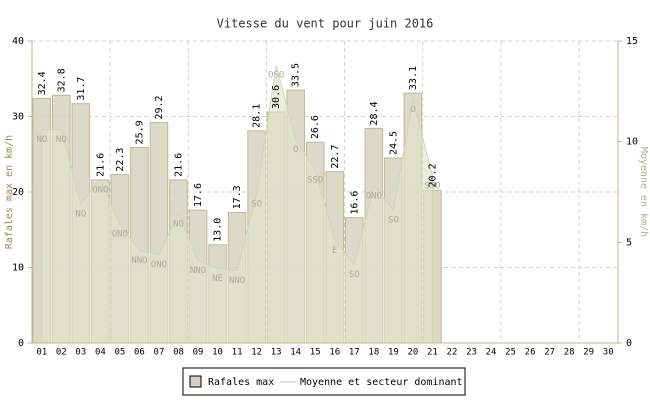  I want to click on x-tick-label: 01, so click(41, 353).